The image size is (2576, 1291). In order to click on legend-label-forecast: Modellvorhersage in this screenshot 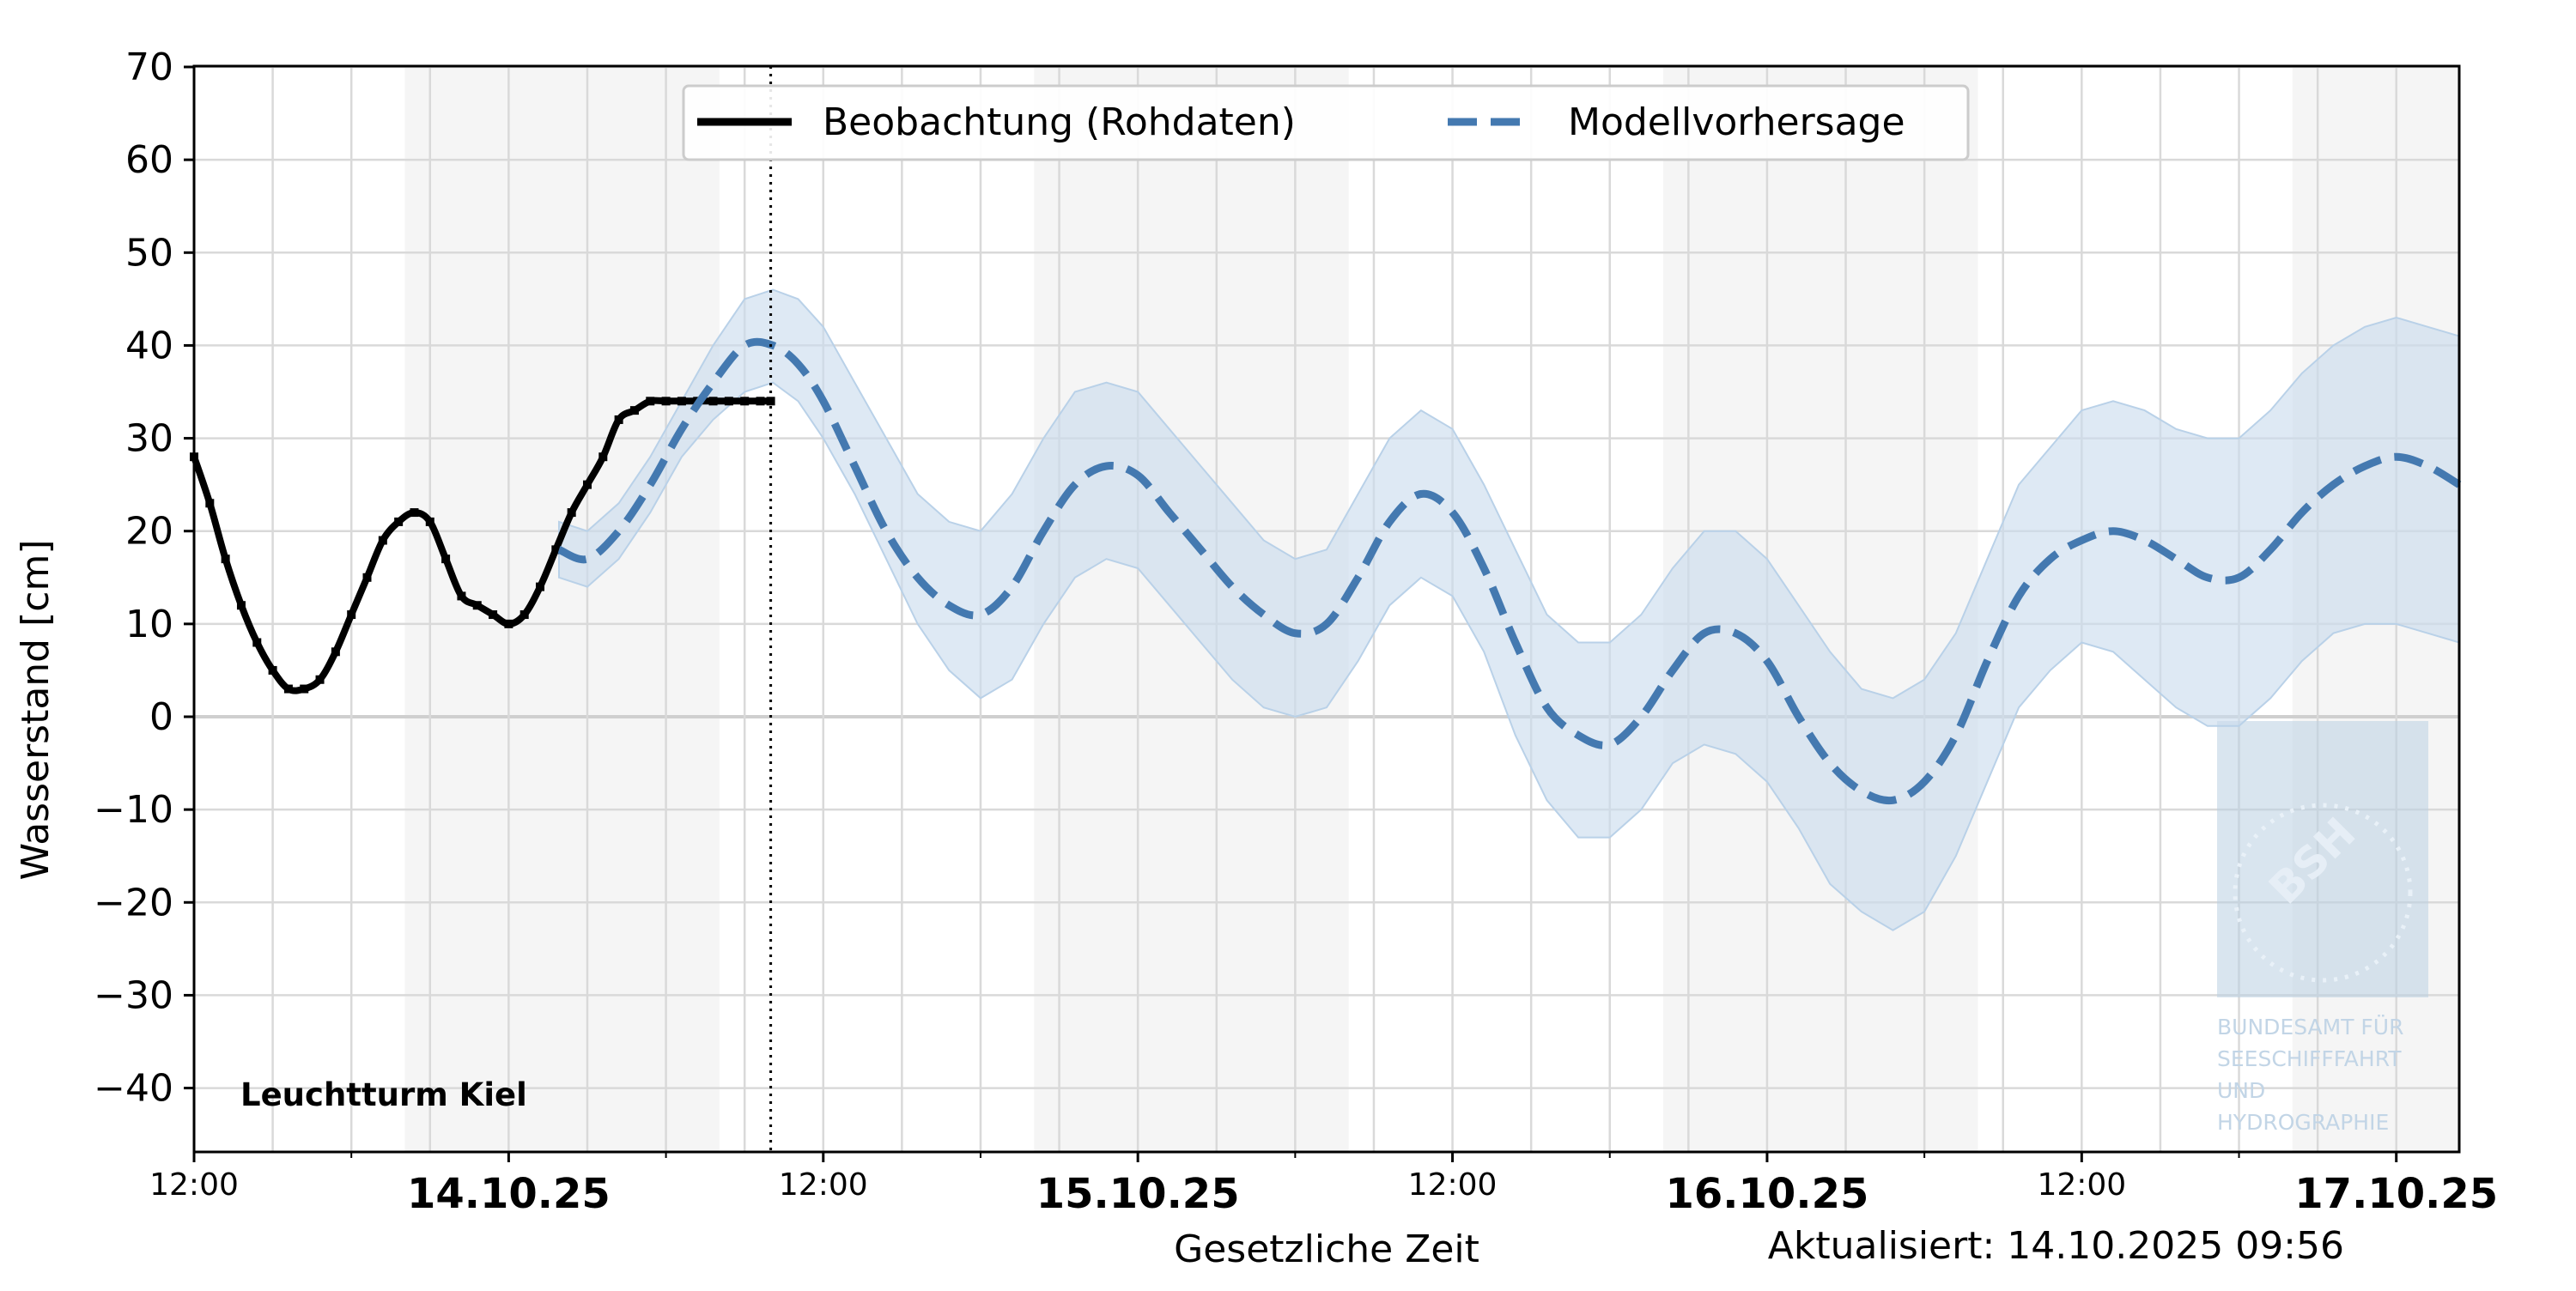, I will do `click(1737, 122)`.